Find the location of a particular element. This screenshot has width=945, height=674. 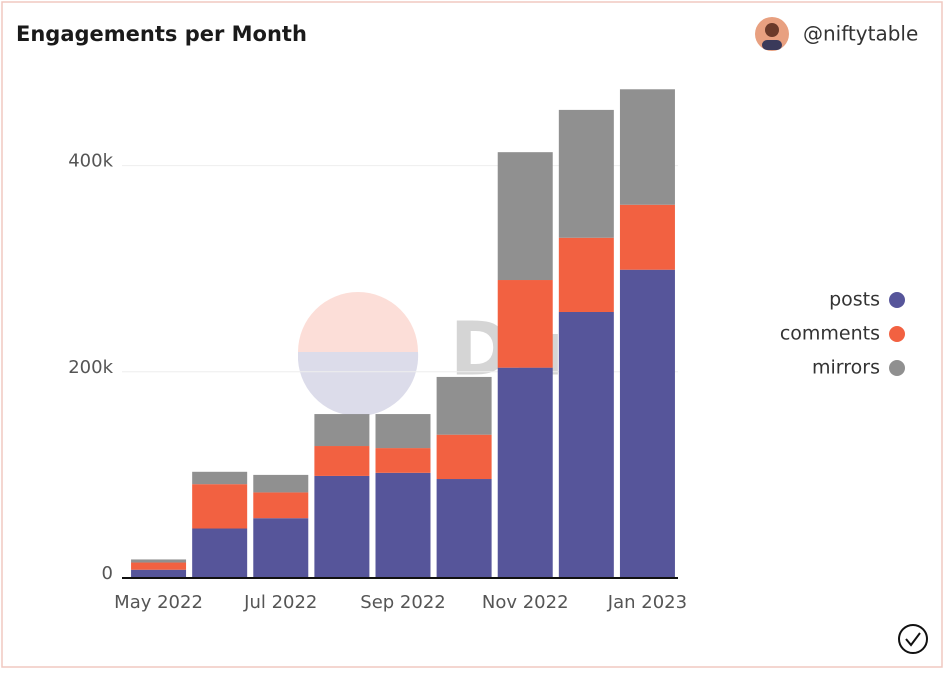

y-tick-label: 400k is located at coordinates (90, 161).